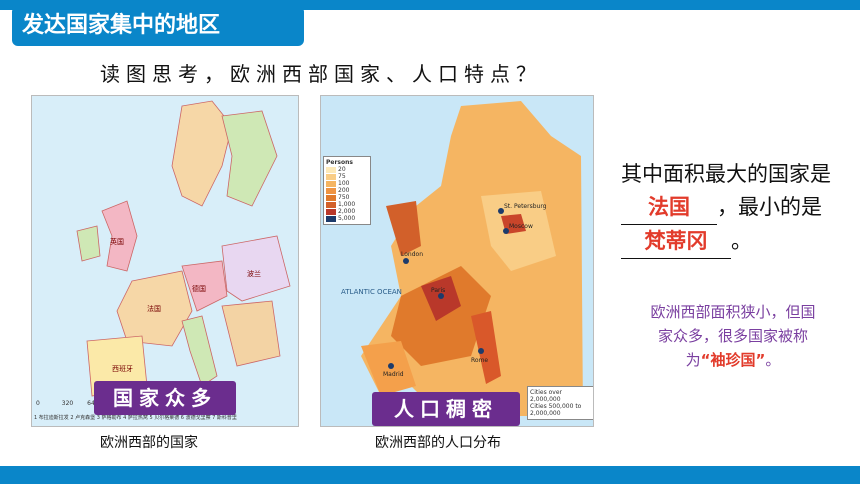 Image resolution: width=860 pixels, height=484 pixels. What do you see at coordinates (321, 74) in the screenshot?
I see `question-text: 读图思考，欧洲西部国家、人口特点？` at bounding box center [321, 74].